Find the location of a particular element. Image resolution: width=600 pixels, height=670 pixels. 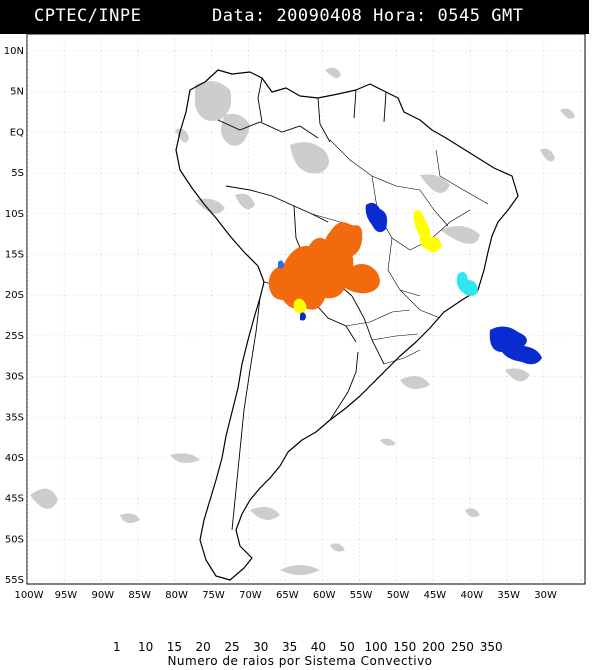

longitude-label: 35W is located at coordinates (508, 595).